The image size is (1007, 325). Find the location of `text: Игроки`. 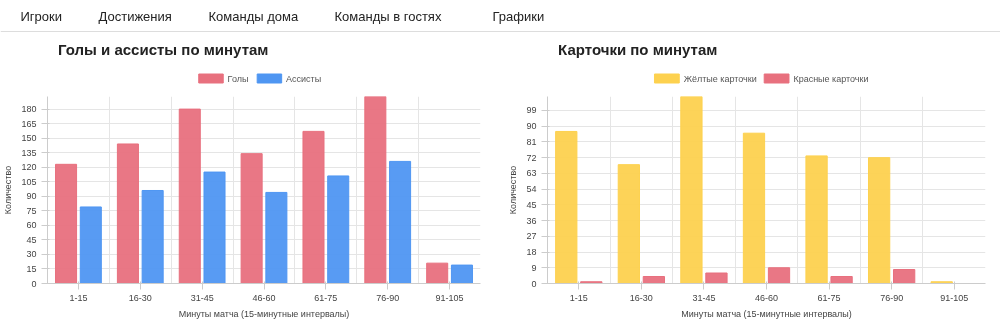

text: Игроки is located at coordinates (41, 16).